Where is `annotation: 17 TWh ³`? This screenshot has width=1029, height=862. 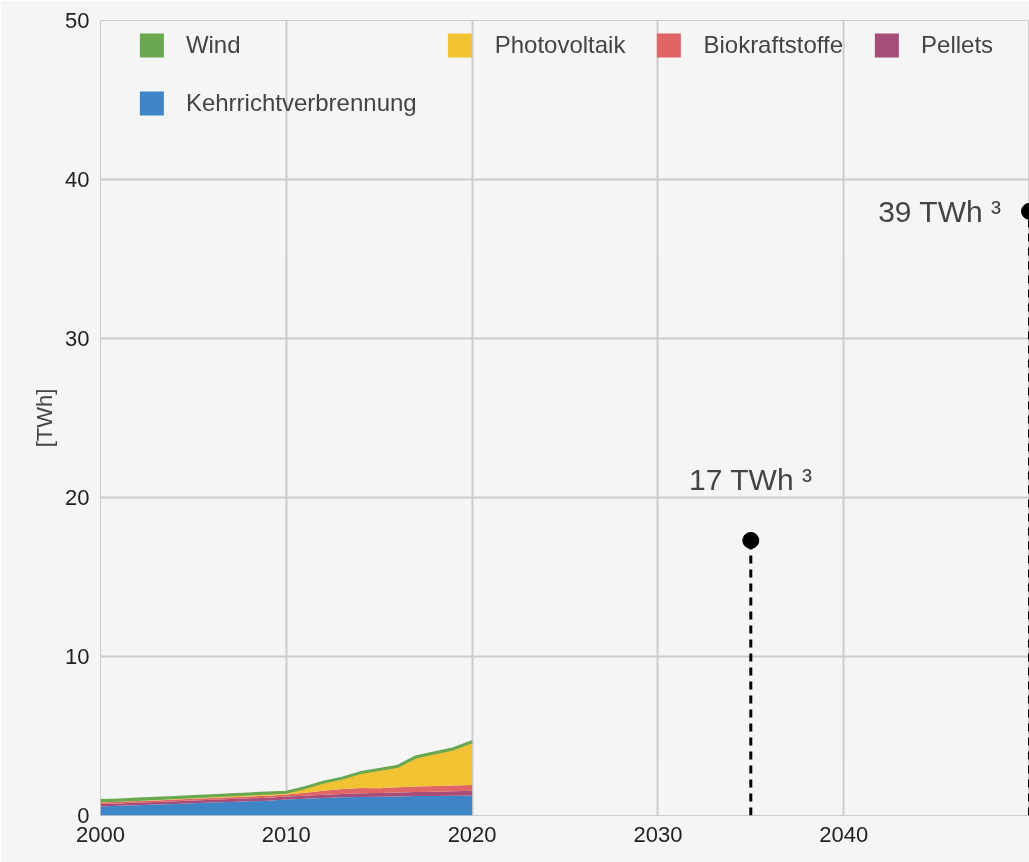
annotation: 17 TWh ³ is located at coordinates (750, 480).